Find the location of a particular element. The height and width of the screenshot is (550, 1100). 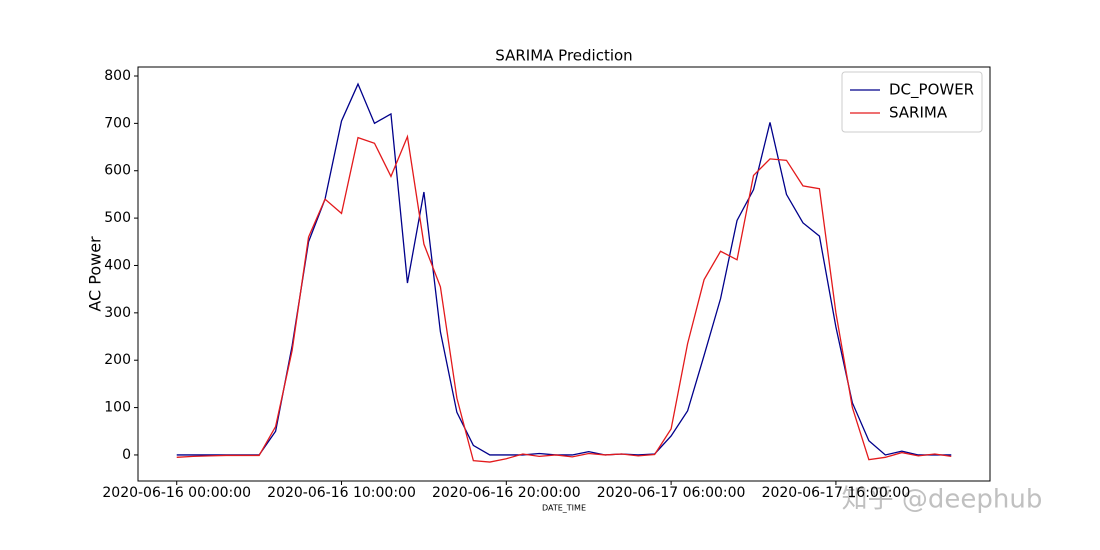

y-tick-label: 800 is located at coordinates (117, 76).